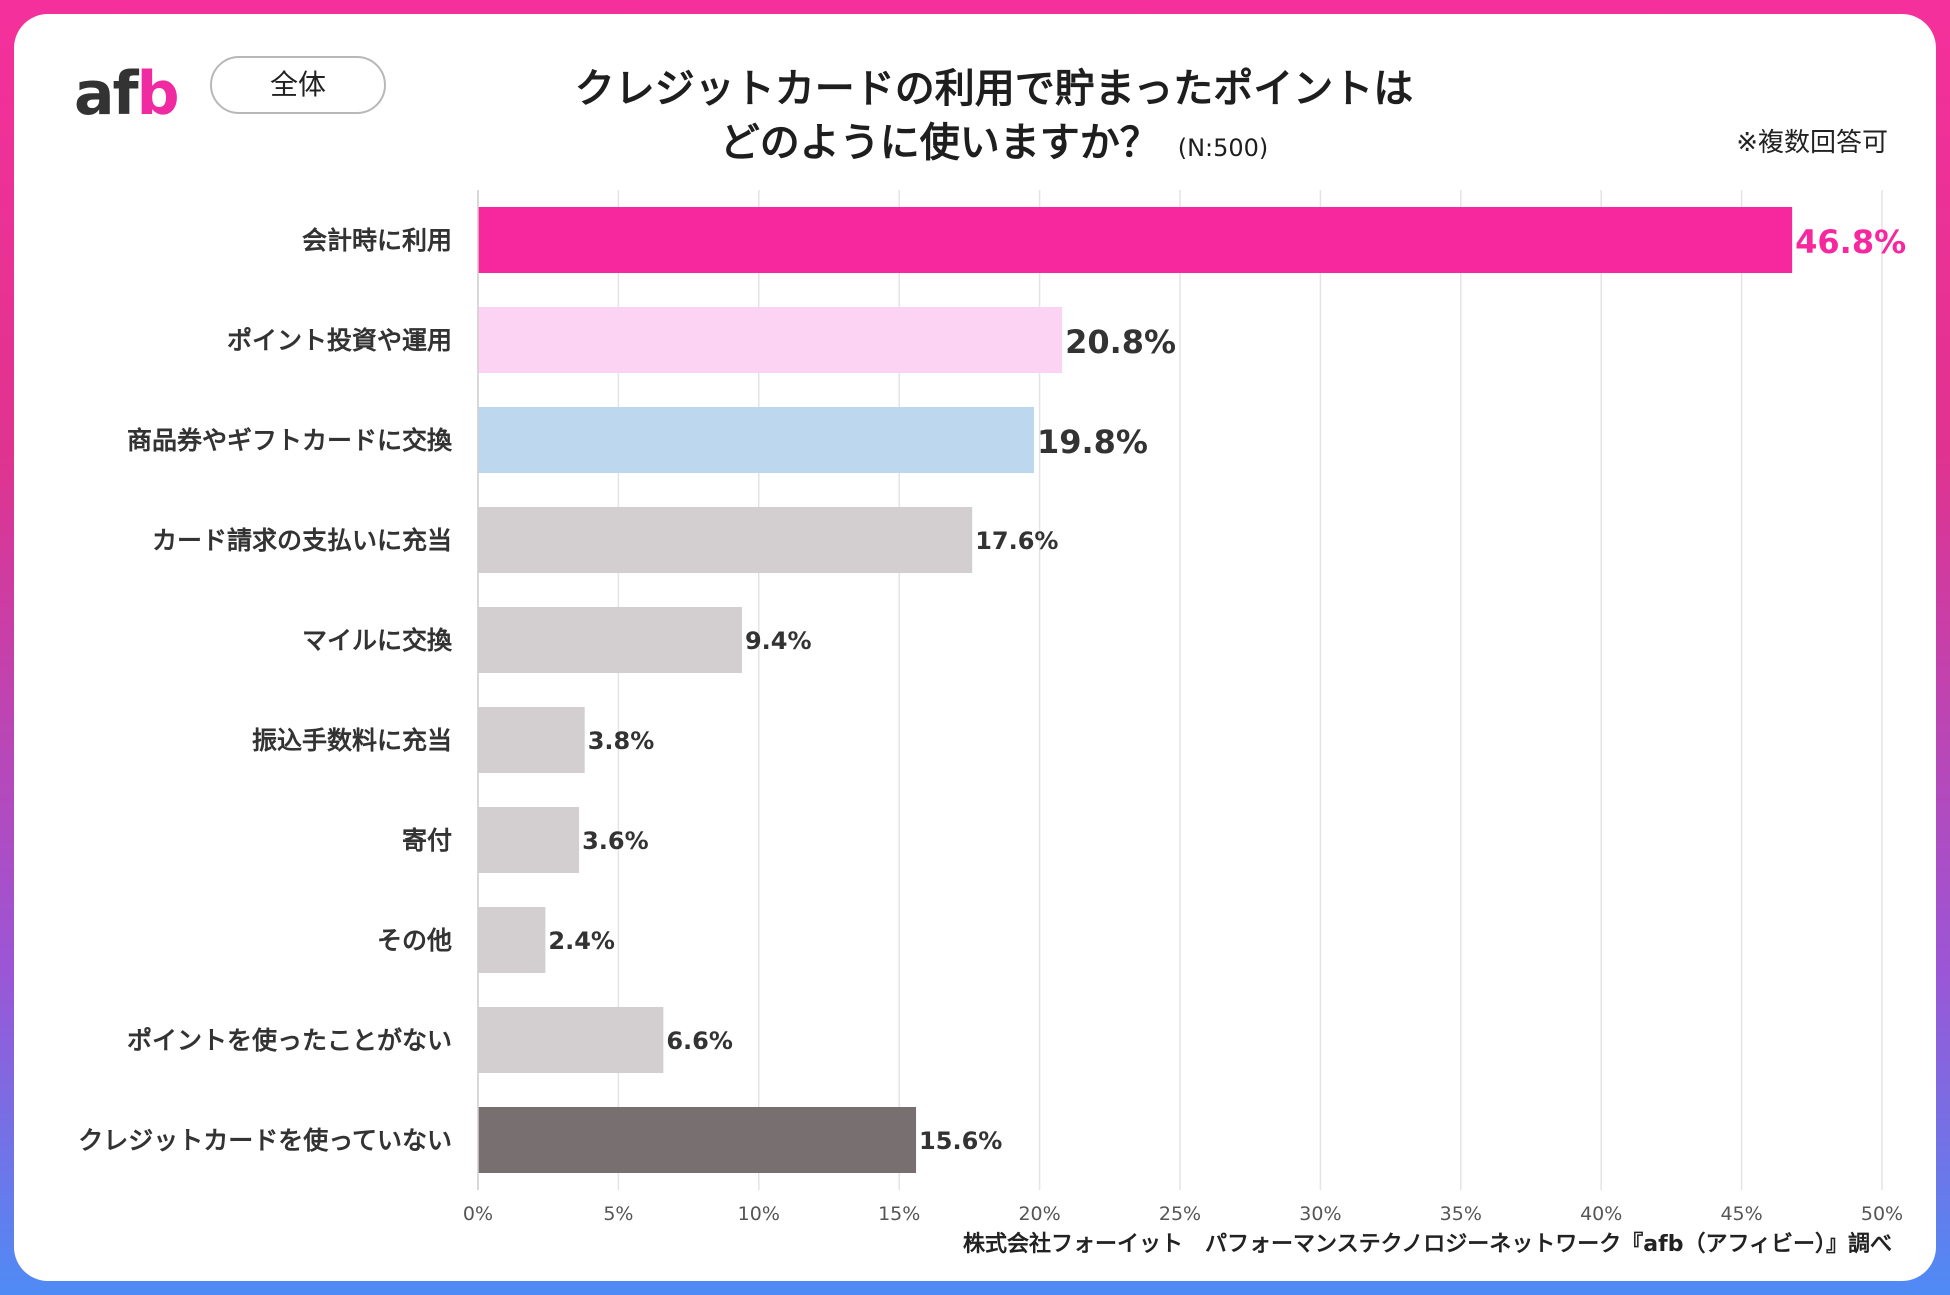 The width and height of the screenshot is (1950, 1295). What do you see at coordinates (414, 940) in the screenshot?
I see `category-label: その他` at bounding box center [414, 940].